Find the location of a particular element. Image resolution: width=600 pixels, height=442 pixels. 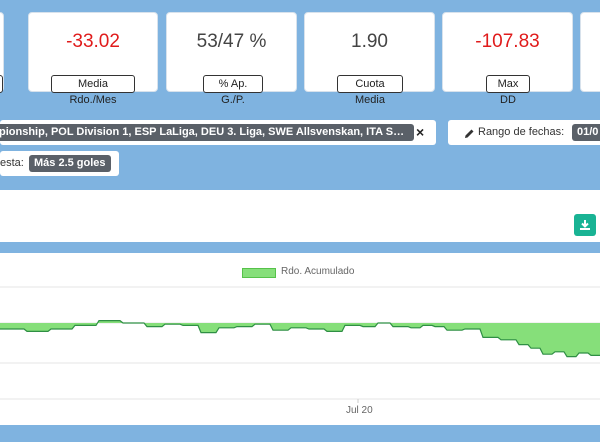

stat-value-win-loss-ratio: 53/47 % is located at coordinates (231, 41).